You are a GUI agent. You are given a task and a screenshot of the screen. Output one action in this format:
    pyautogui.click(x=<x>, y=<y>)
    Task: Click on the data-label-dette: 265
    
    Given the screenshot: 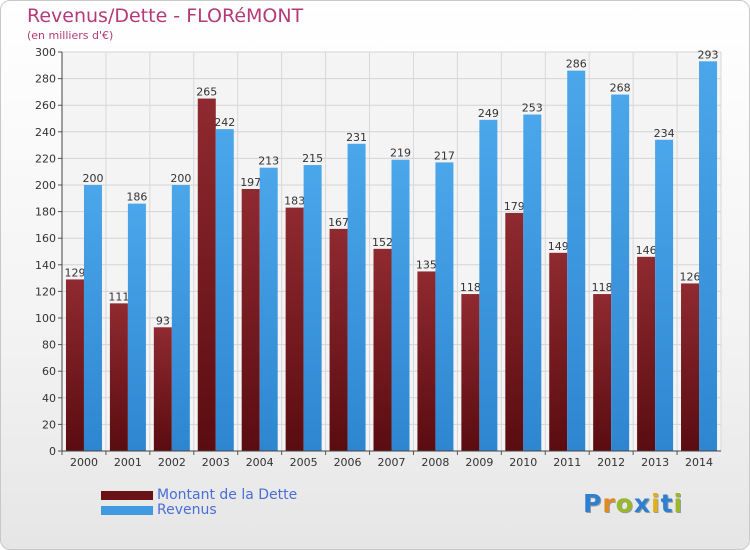 What is the action you would take?
    pyautogui.click(x=206, y=92)
    